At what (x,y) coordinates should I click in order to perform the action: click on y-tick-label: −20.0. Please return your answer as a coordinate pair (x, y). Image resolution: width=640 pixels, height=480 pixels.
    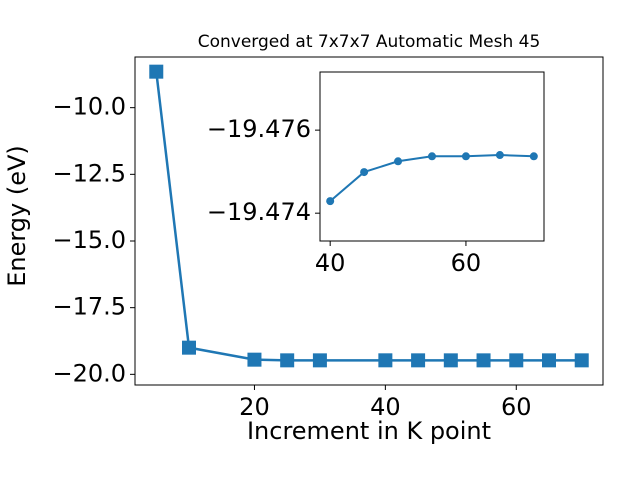
    Looking at the image, I should click on (89, 373).